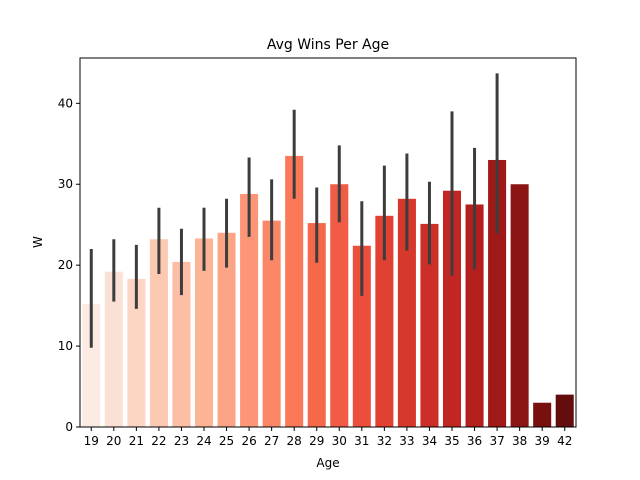 Image resolution: width=640 pixels, height=480 pixels. I want to click on x-tick-label: 30, so click(339, 441).